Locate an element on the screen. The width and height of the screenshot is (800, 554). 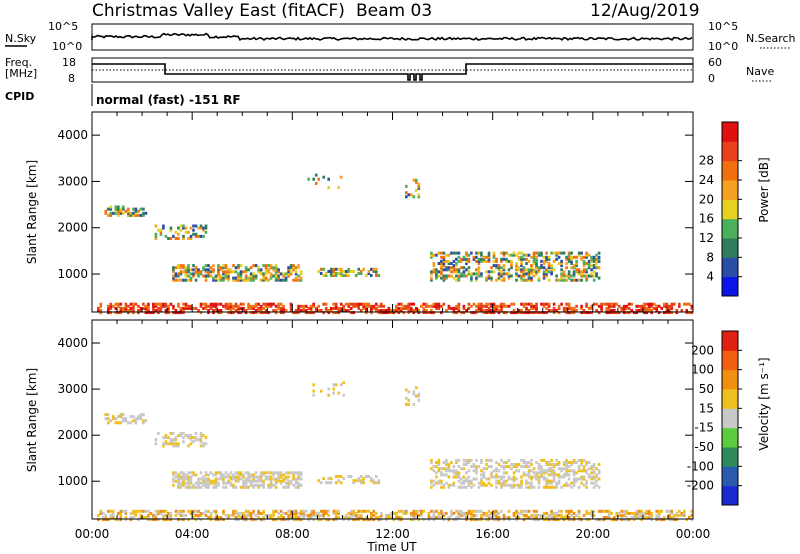
colorbar-tick-label: -50 is located at coordinates (704, 447).